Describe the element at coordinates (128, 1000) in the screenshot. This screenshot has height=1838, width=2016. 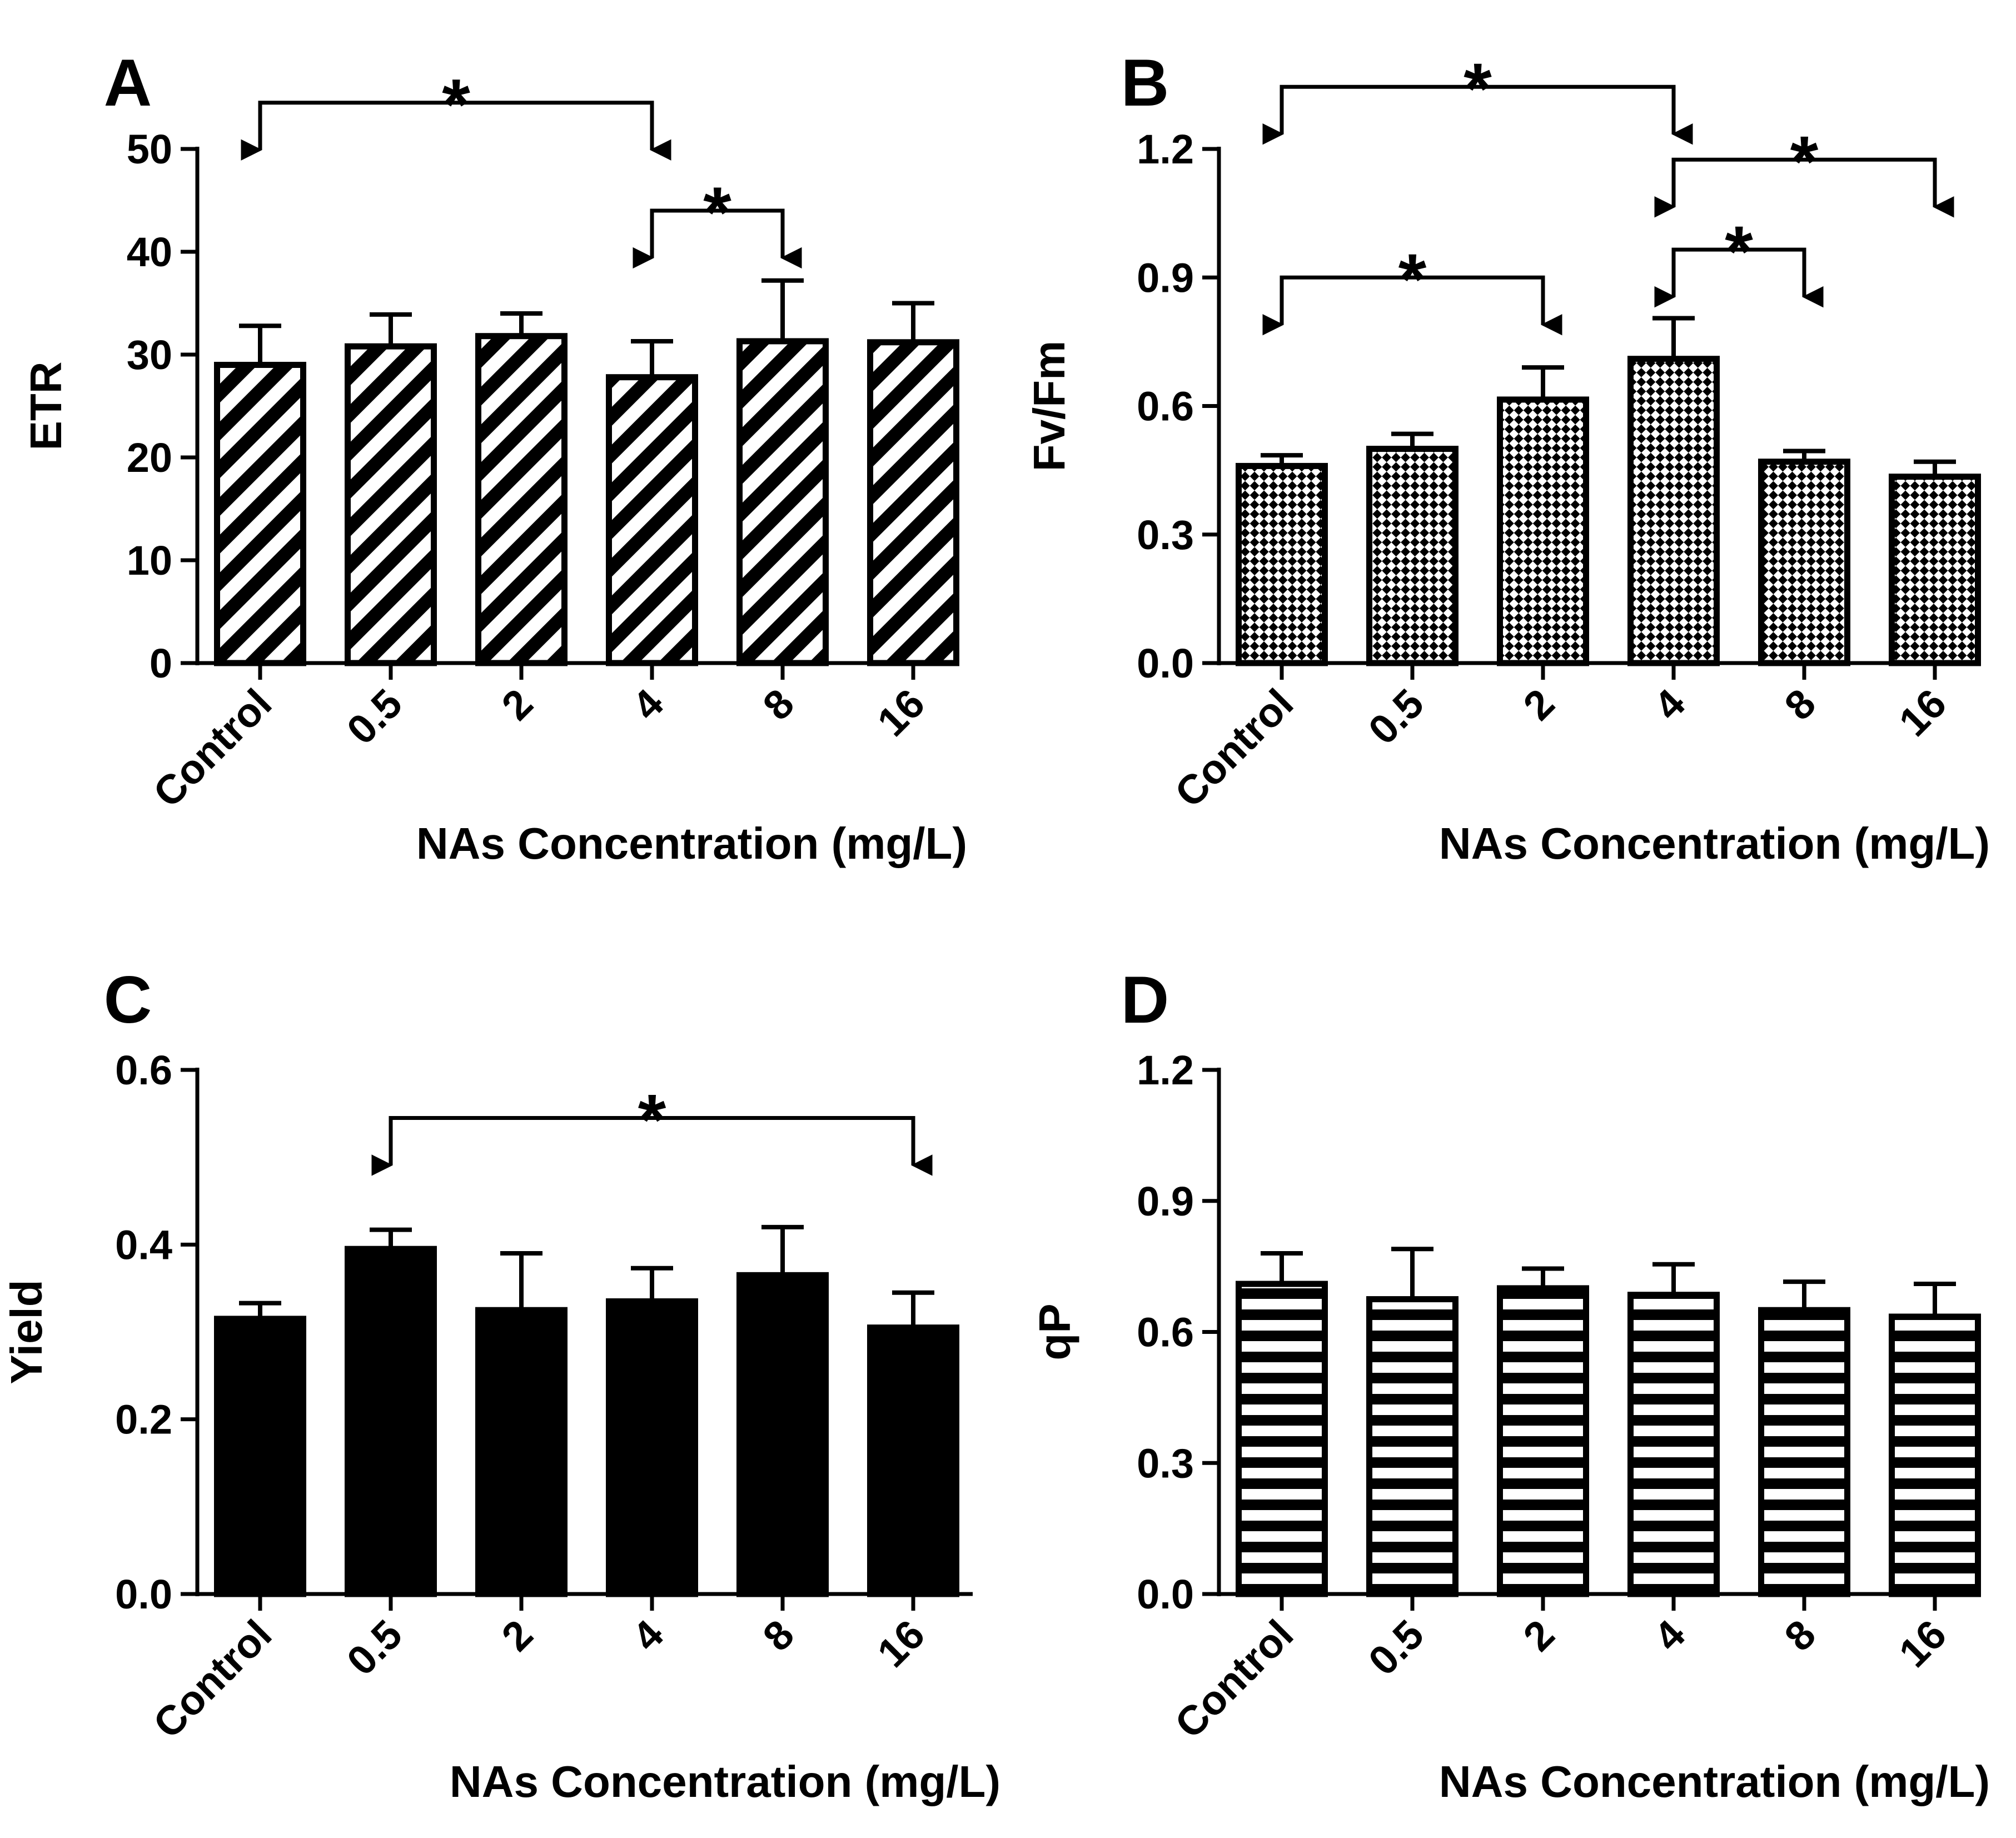
I see `panel-letter: C` at that location.